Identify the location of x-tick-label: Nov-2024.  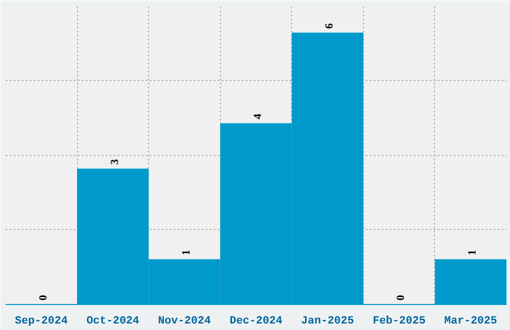
(185, 322).